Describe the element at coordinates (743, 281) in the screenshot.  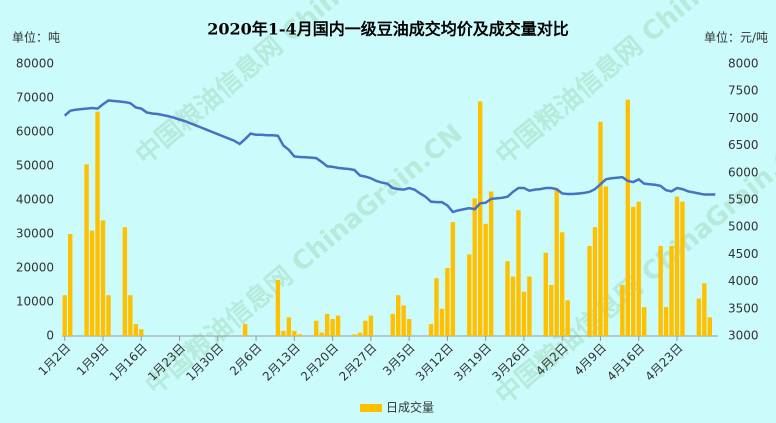
I see `y2-tick-label: 4000` at that location.